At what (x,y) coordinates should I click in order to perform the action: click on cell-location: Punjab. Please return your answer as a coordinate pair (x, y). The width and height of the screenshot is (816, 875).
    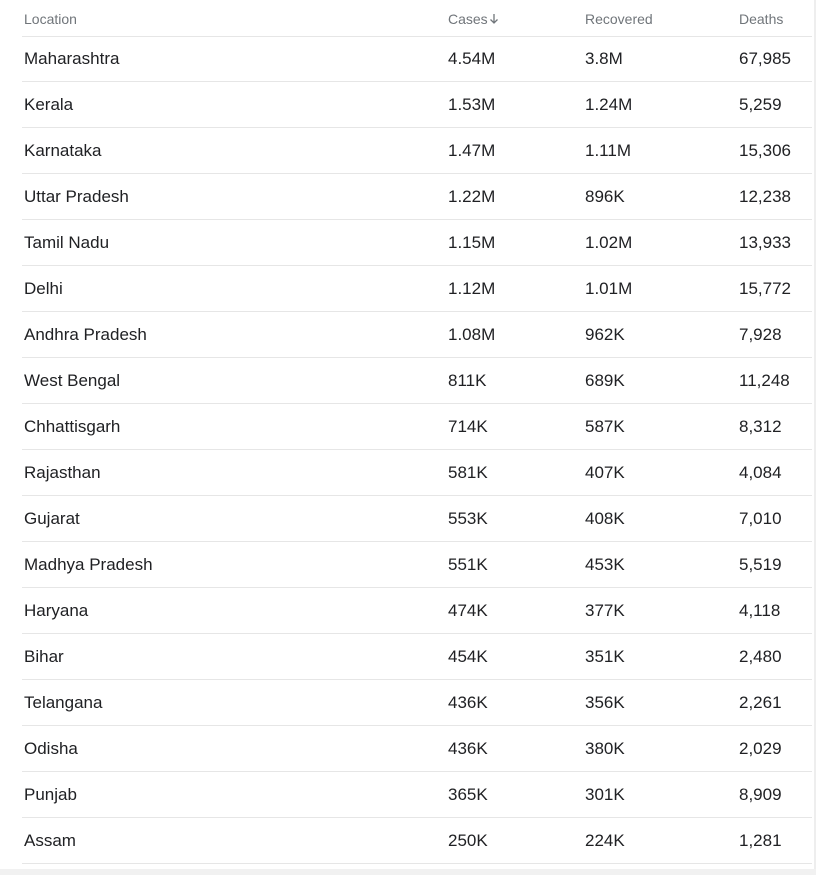
    Looking at the image, I should click on (50, 794).